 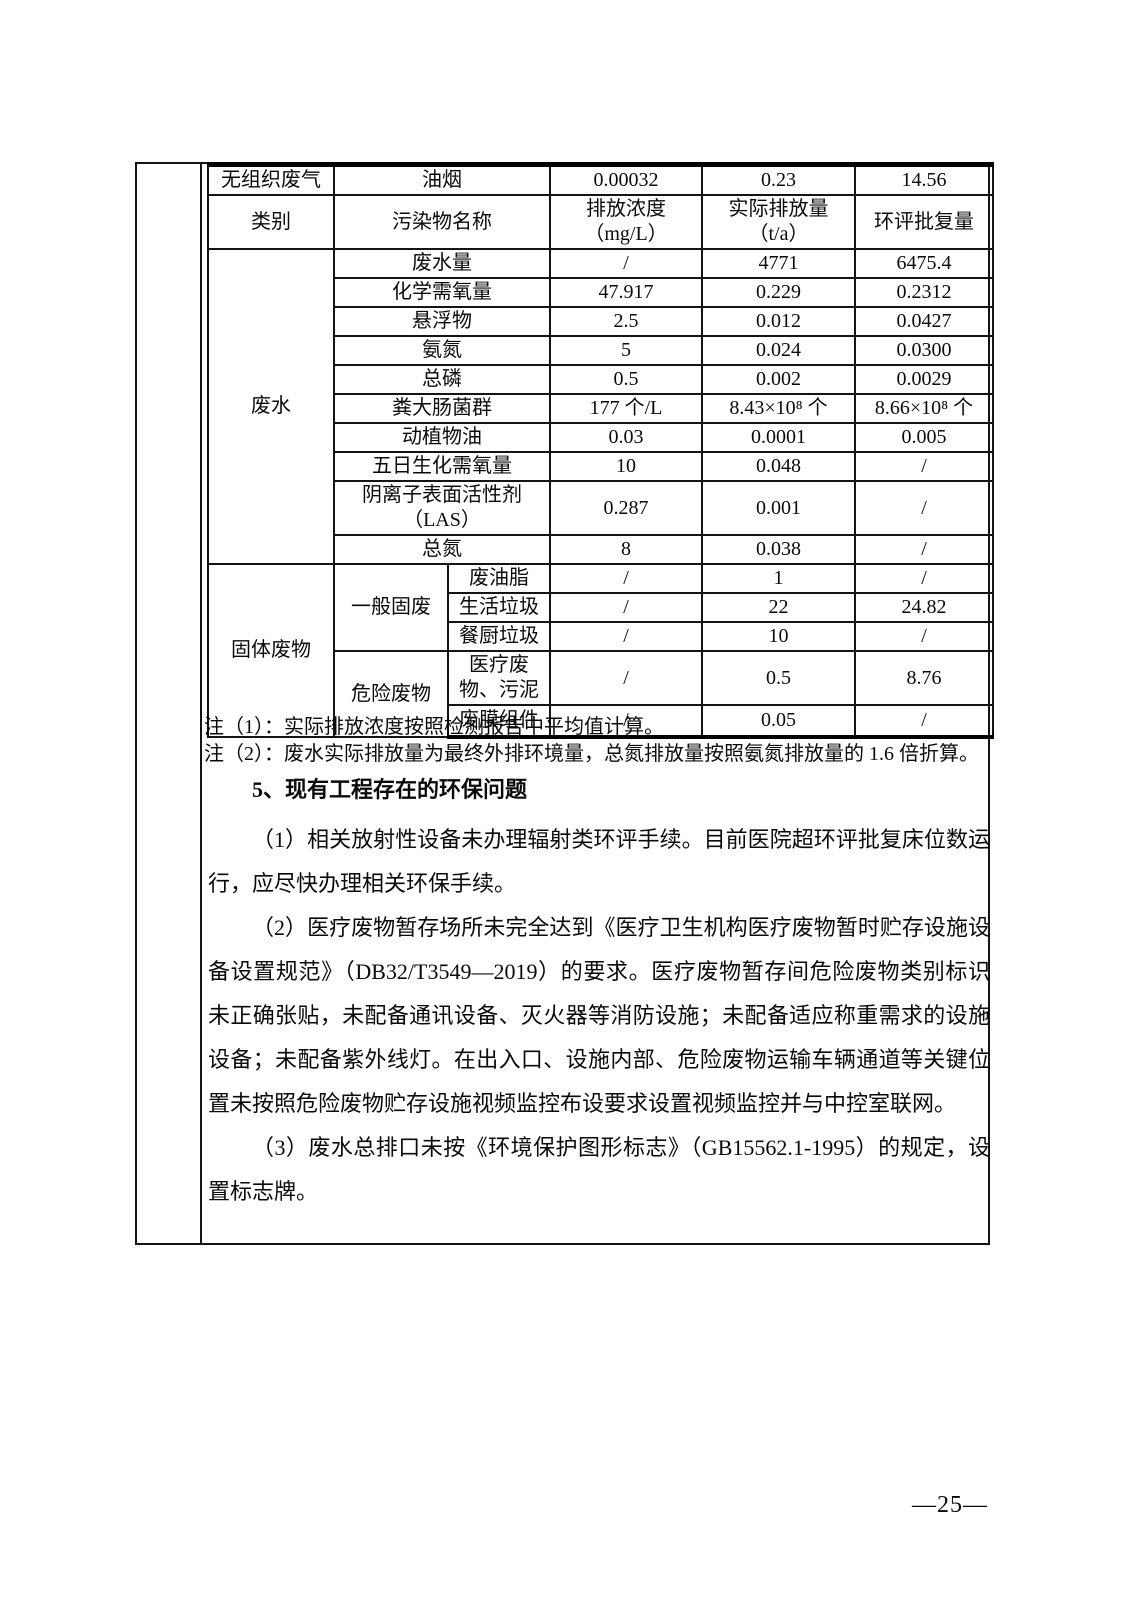 What do you see at coordinates (390, 789) in the screenshot?
I see `section-heading: 5、现有工程存在的环保问题` at bounding box center [390, 789].